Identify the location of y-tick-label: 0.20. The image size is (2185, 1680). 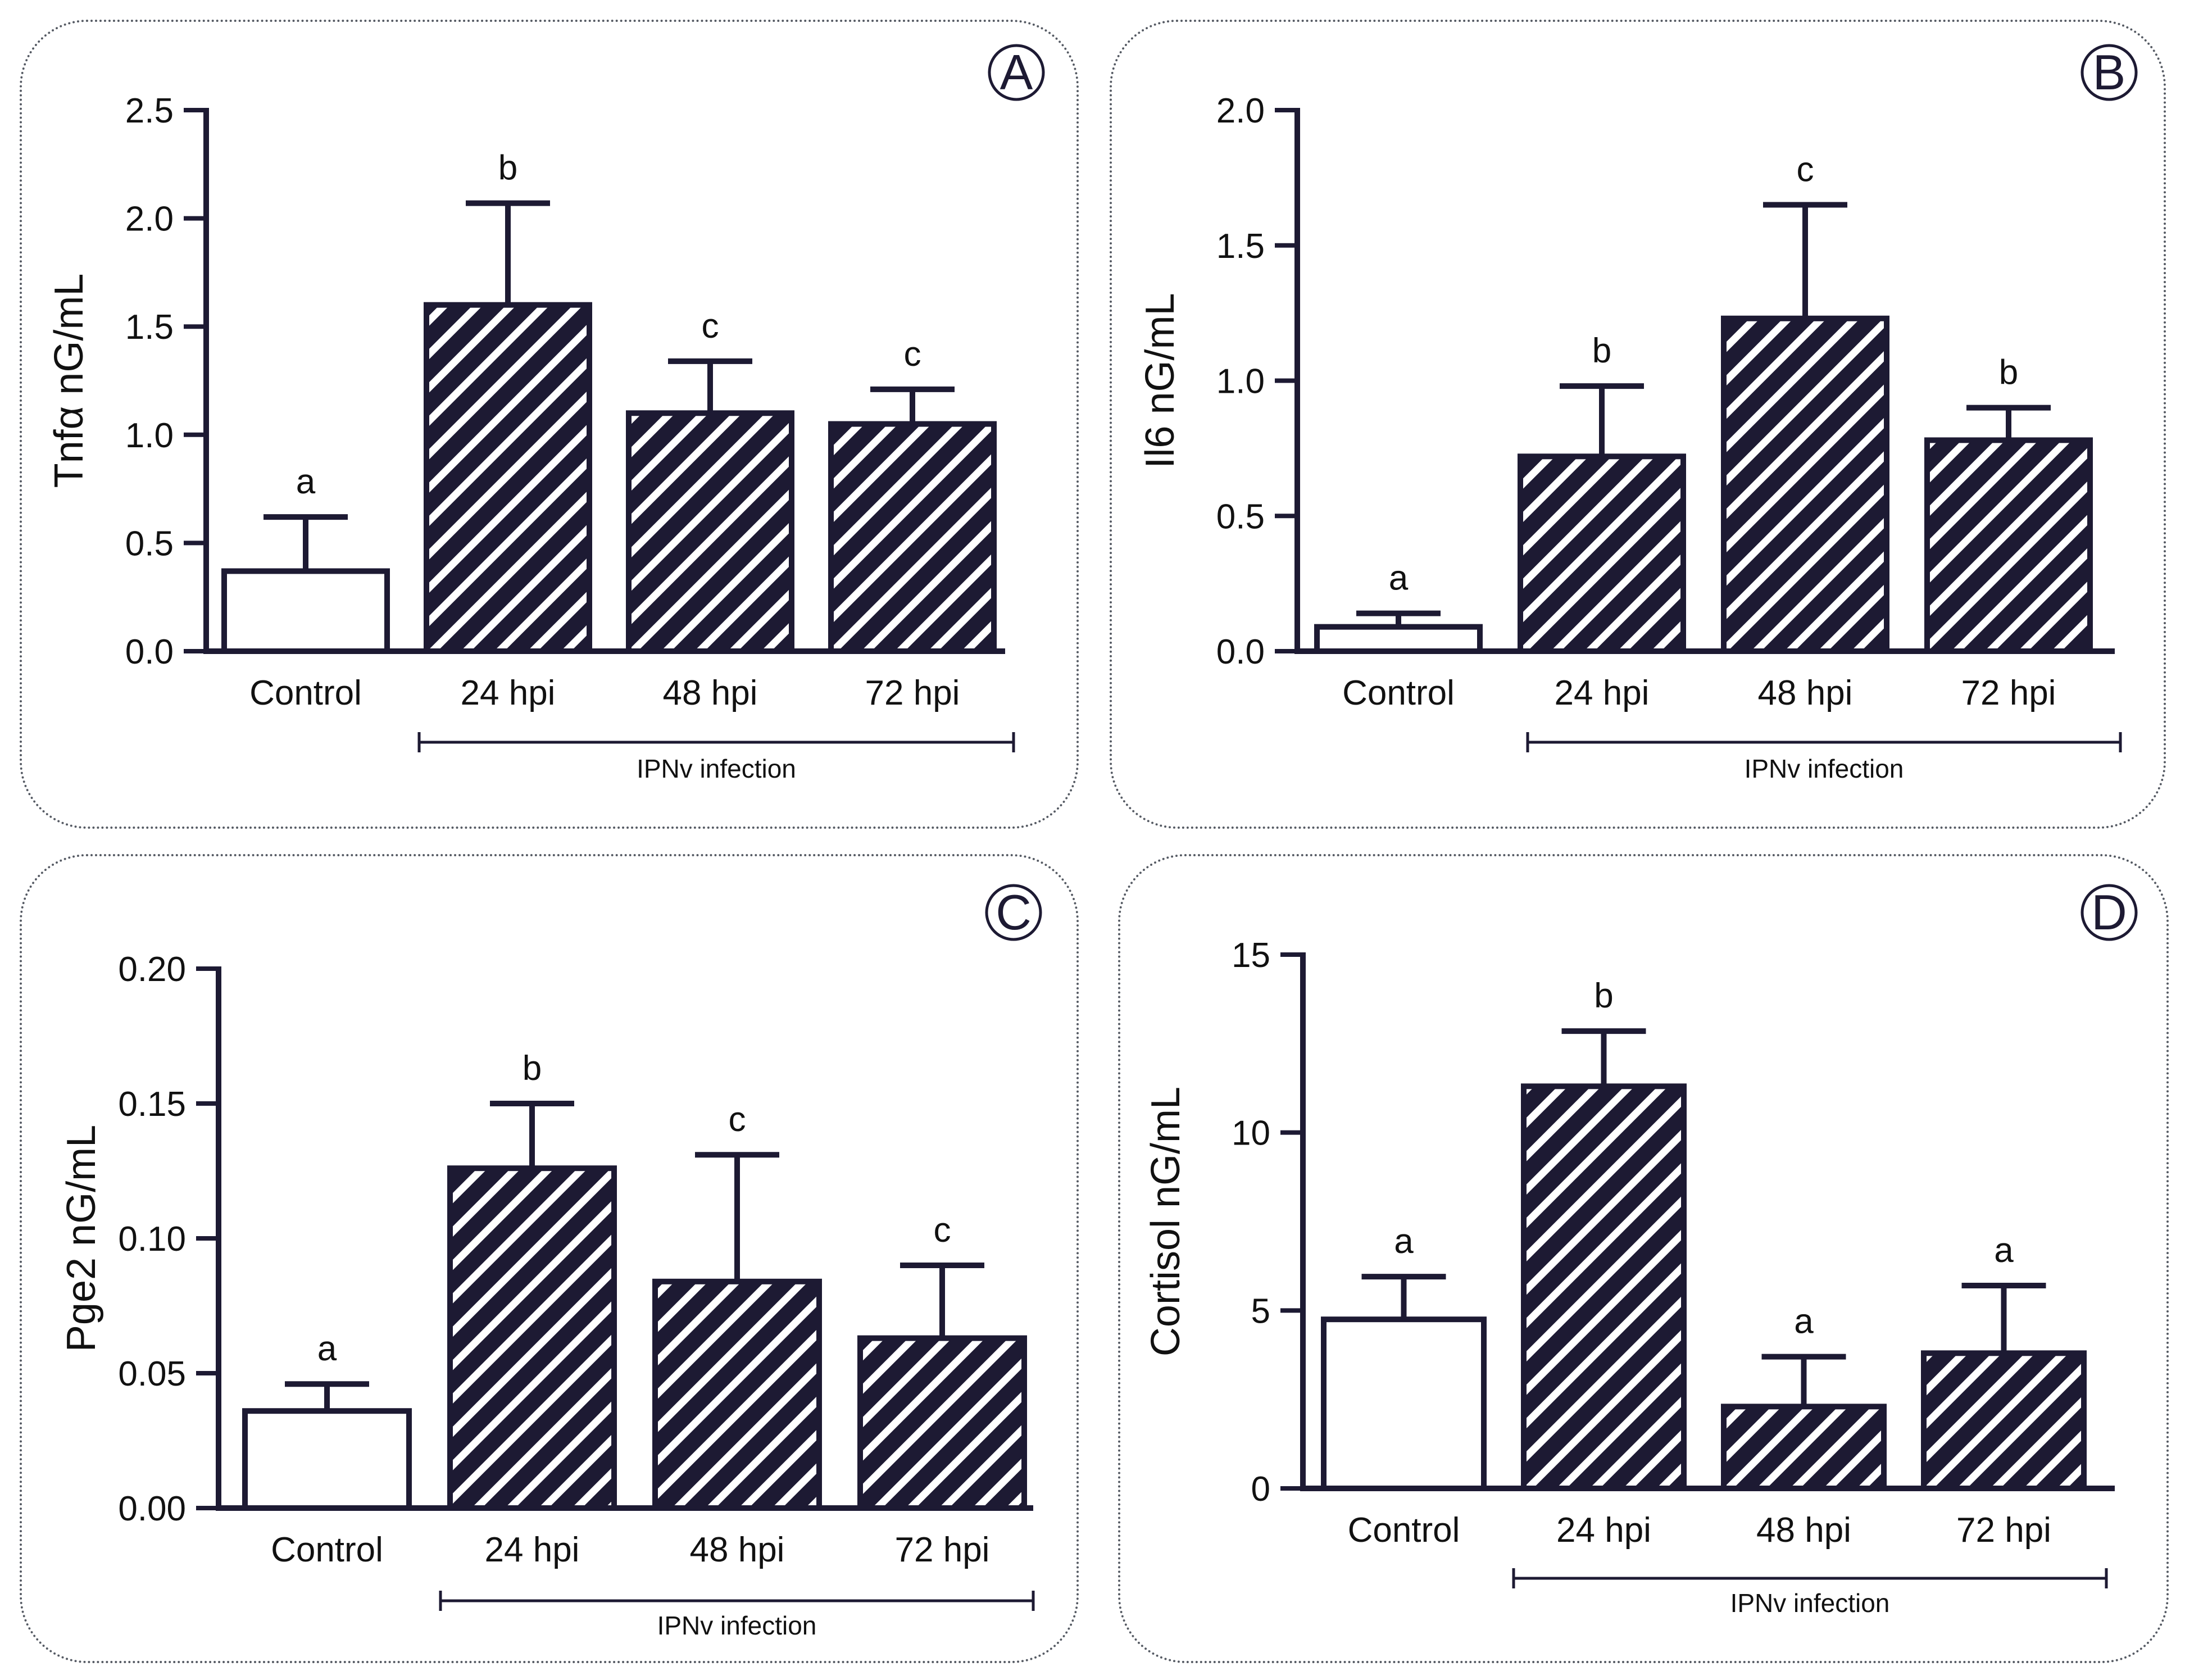
(152, 969).